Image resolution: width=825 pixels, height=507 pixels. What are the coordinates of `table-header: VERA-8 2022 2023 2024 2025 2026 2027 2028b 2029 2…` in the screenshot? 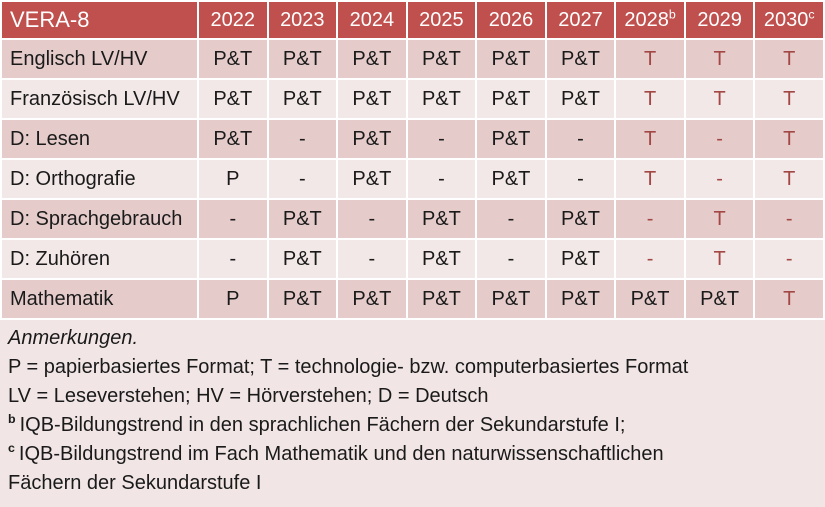 It's located at (412, 20).